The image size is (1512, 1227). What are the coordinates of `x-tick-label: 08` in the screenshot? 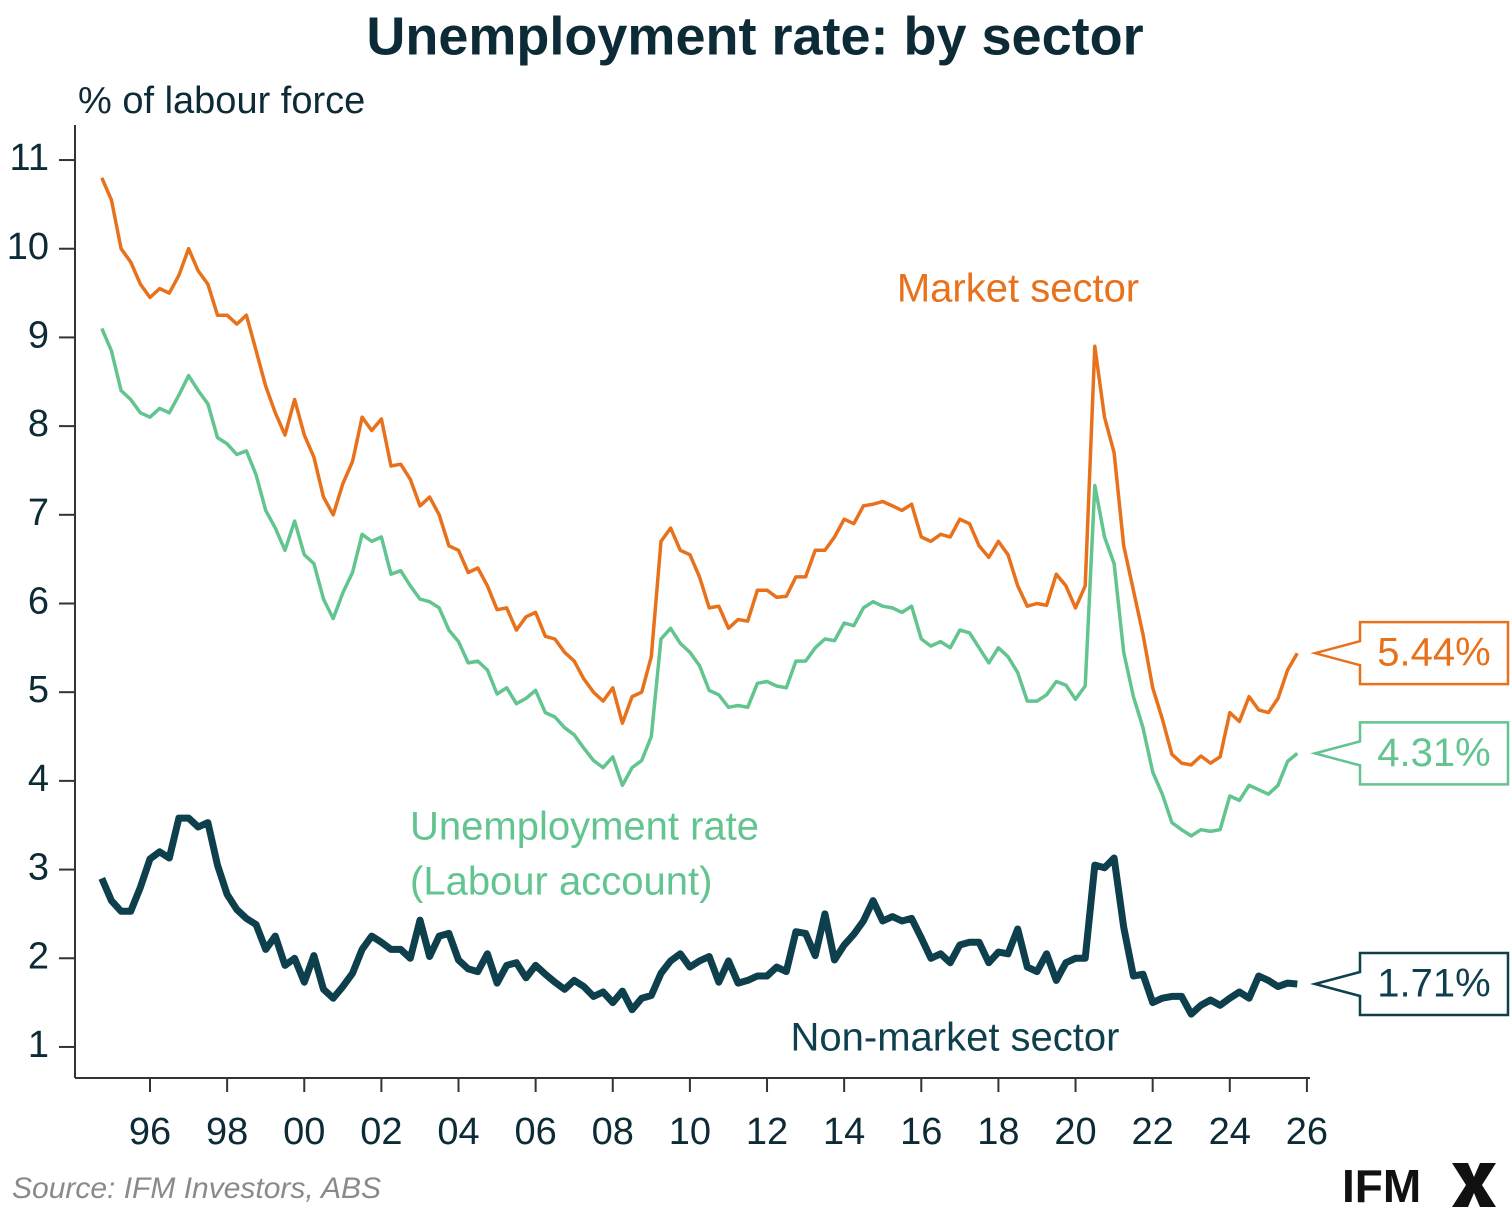 It's located at (613, 1132).